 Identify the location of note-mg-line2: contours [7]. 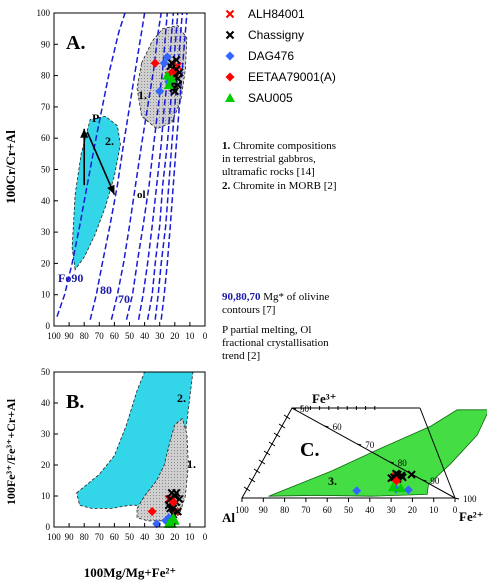
(248, 310).